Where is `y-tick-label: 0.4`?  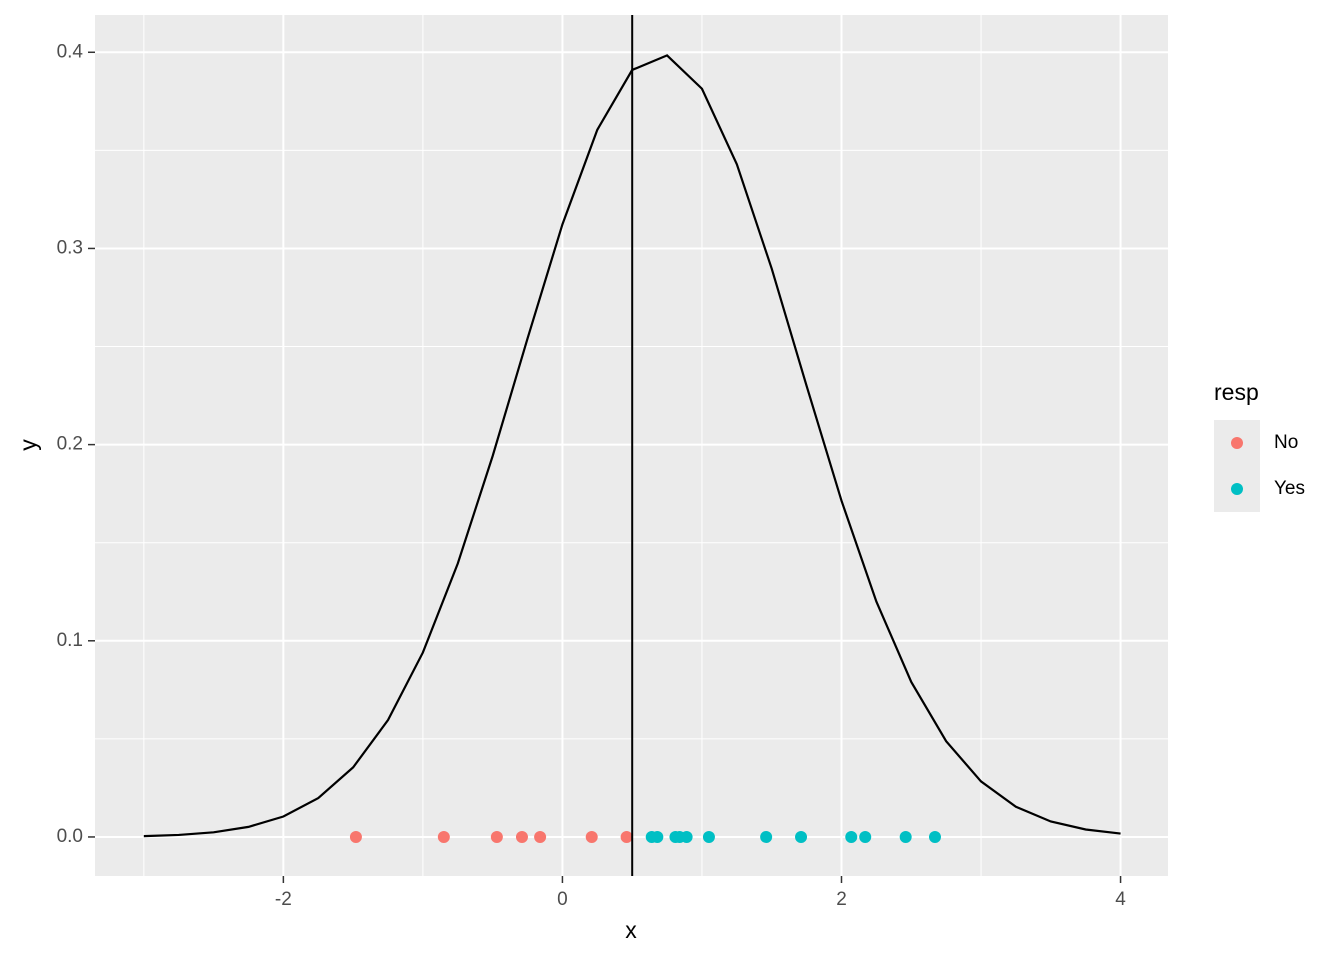 y-tick-label: 0.4 is located at coordinates (70, 51).